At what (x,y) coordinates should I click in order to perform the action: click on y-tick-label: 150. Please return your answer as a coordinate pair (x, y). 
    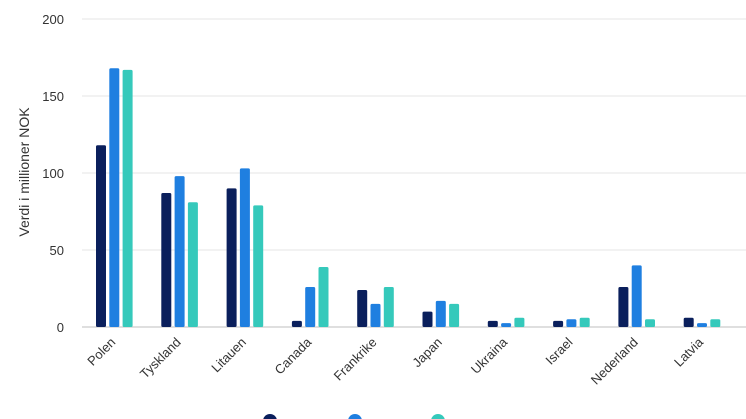
    Looking at the image, I should click on (53, 96).